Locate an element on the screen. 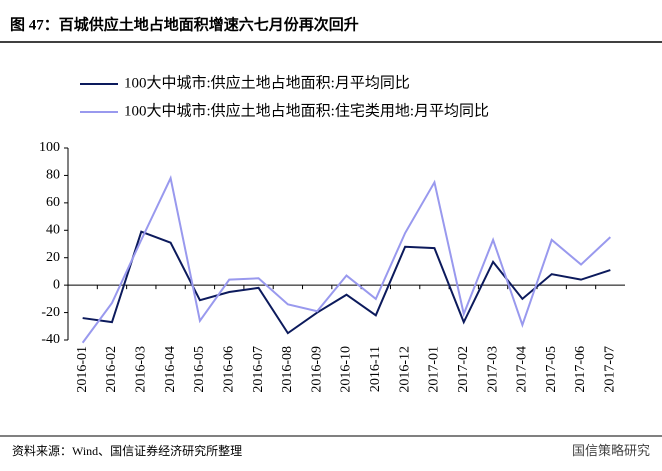  x-tick-label: 2016-01 is located at coordinates (82, 369).